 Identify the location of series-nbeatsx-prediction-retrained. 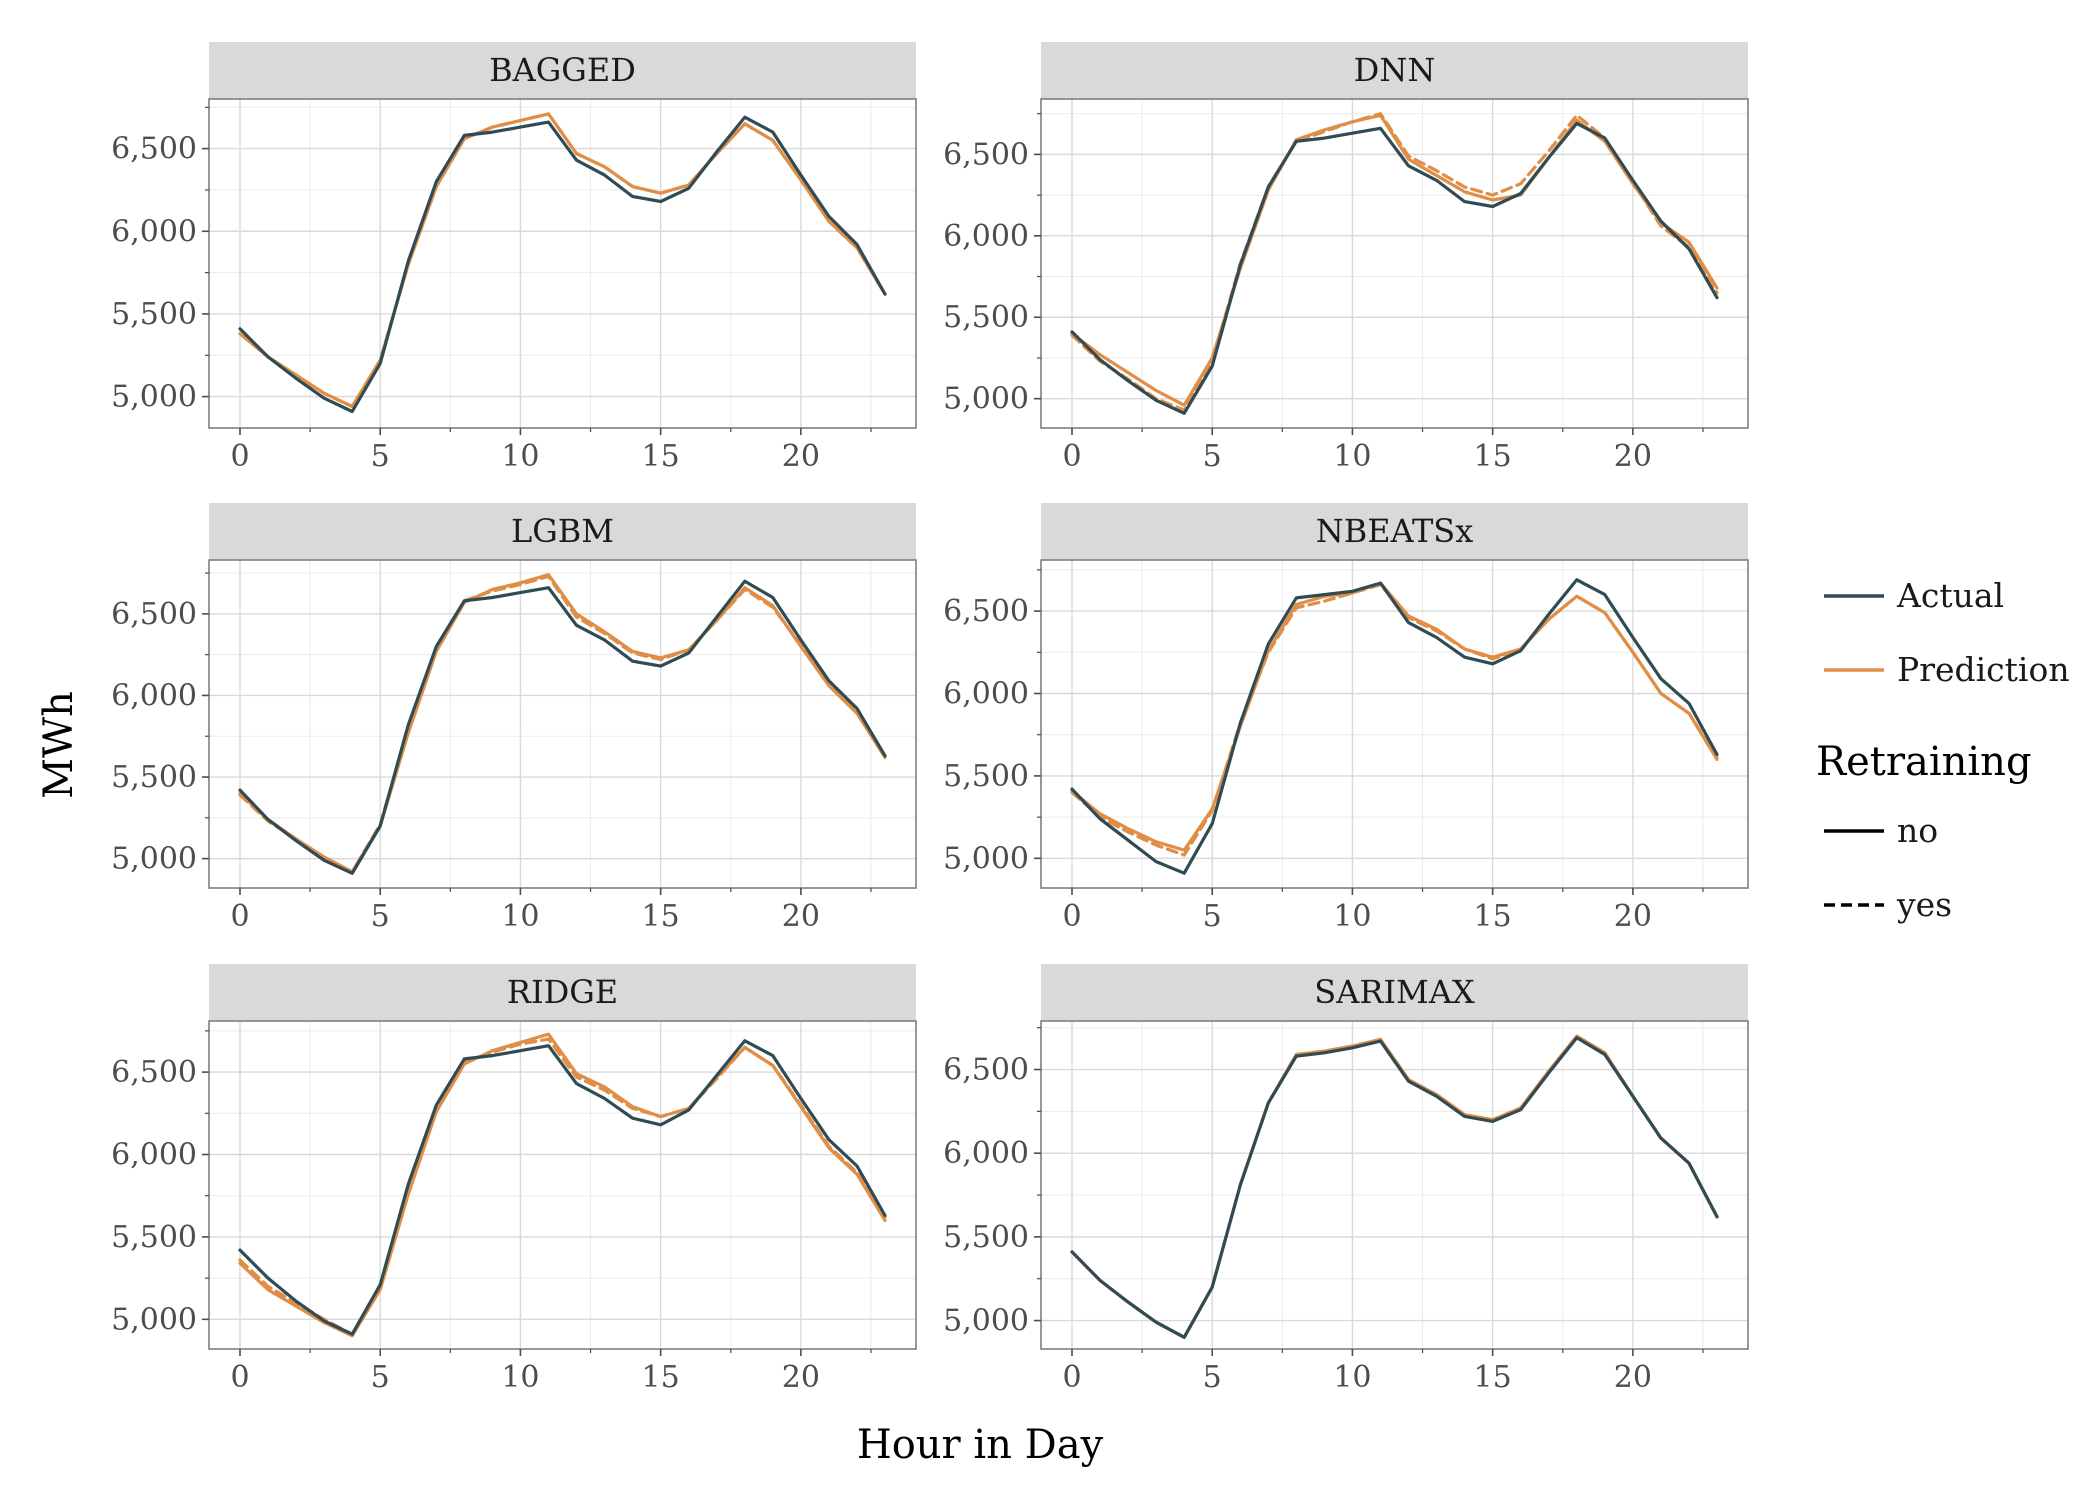
(1394, 720).